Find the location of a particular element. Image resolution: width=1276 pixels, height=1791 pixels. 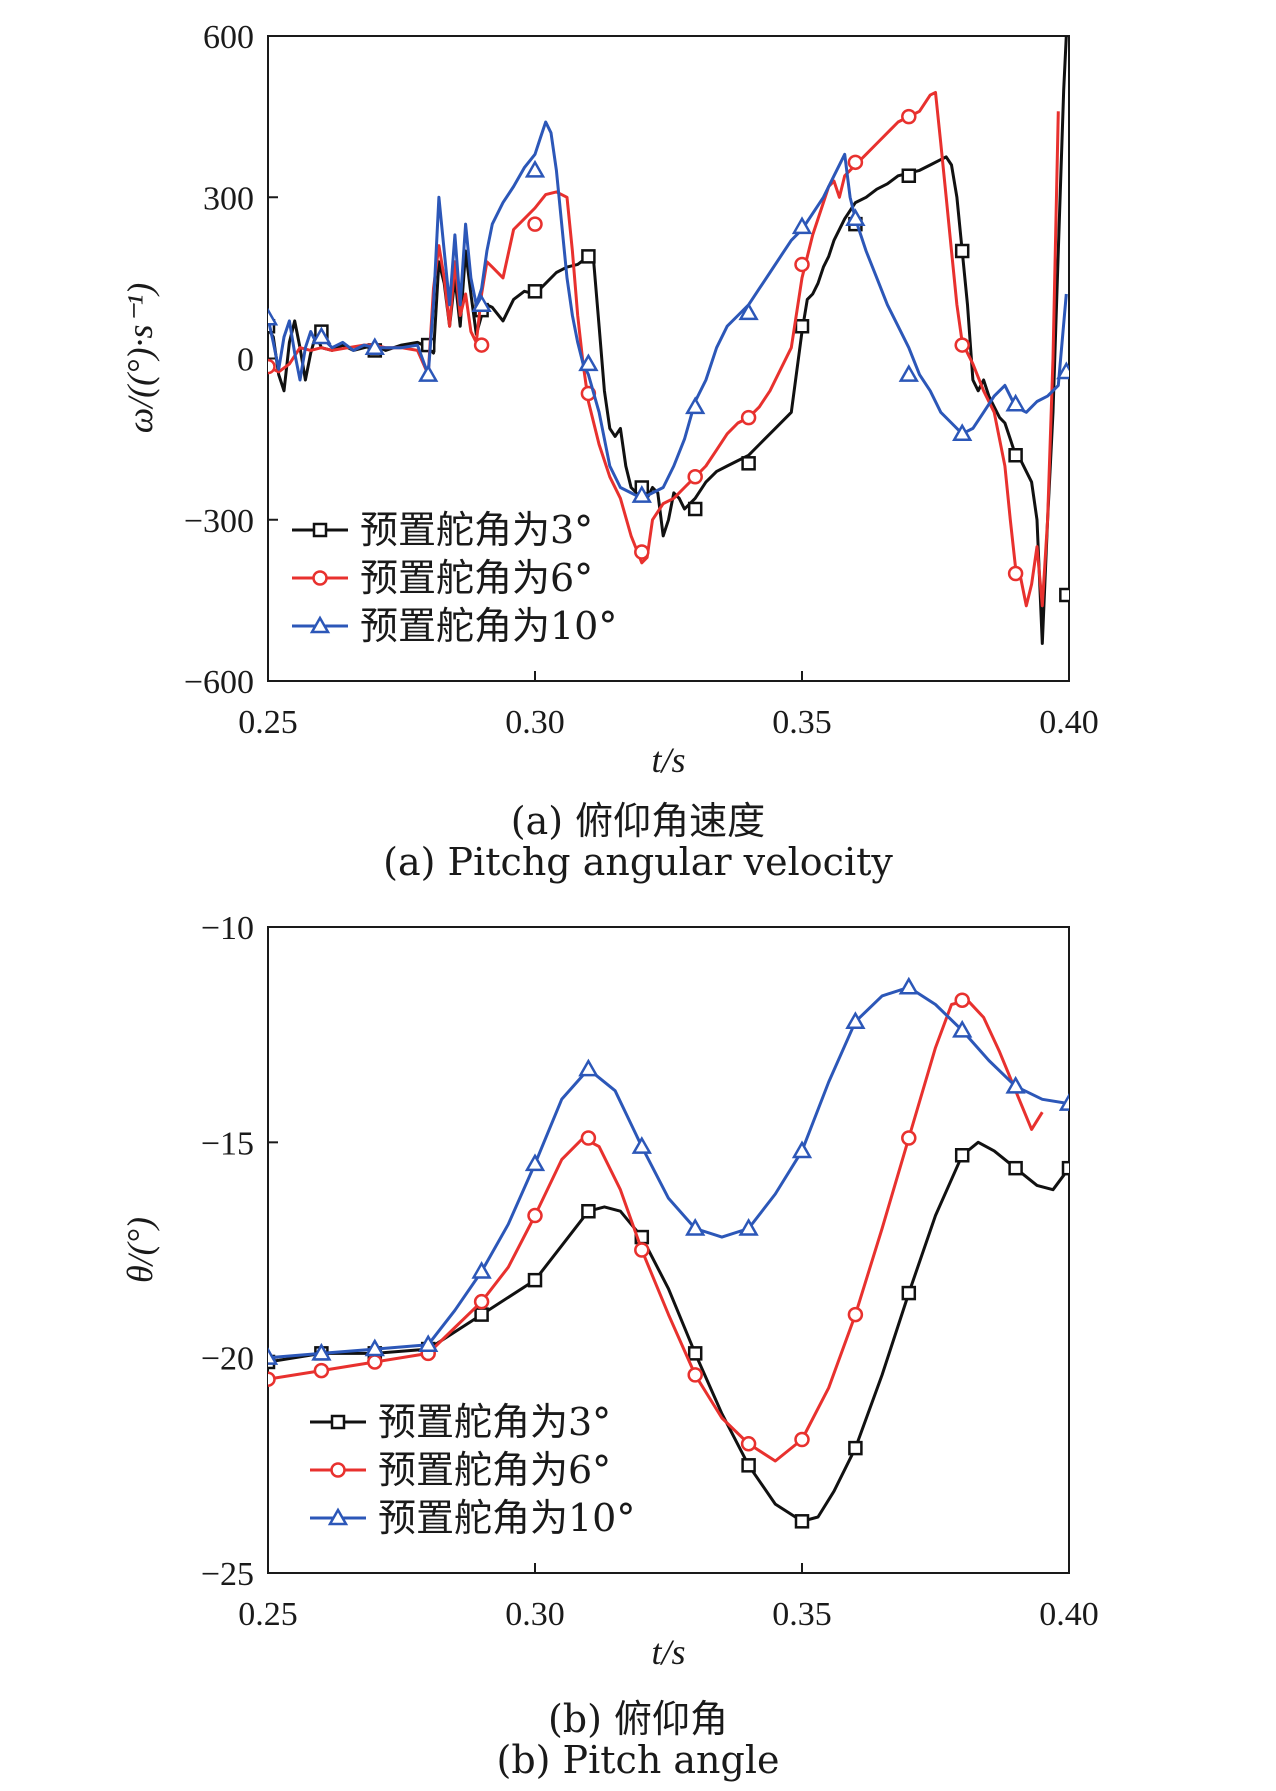

y-tick-label: −300 is located at coordinates (219, 521).